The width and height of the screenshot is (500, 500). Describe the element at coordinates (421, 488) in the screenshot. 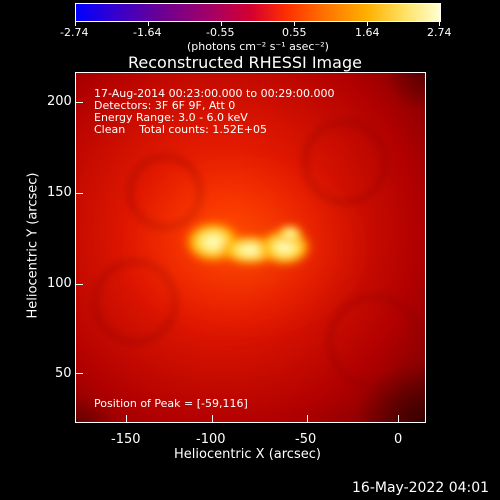

I see `footer-timestamp: 16-May-2022 04:01` at that location.